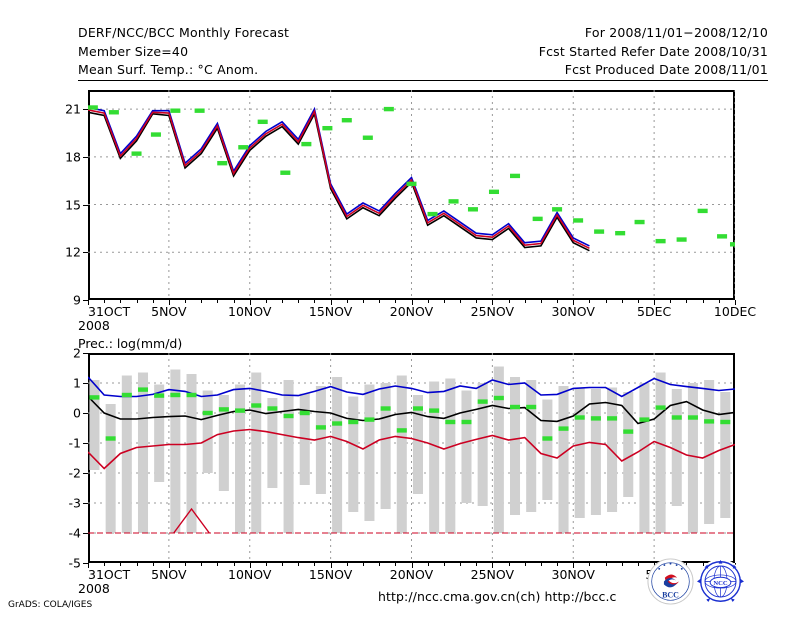 This screenshot has height=618, width=800. Describe the element at coordinates (720, 581) in the screenshot. I see `ncc-logo: NCC` at that location.